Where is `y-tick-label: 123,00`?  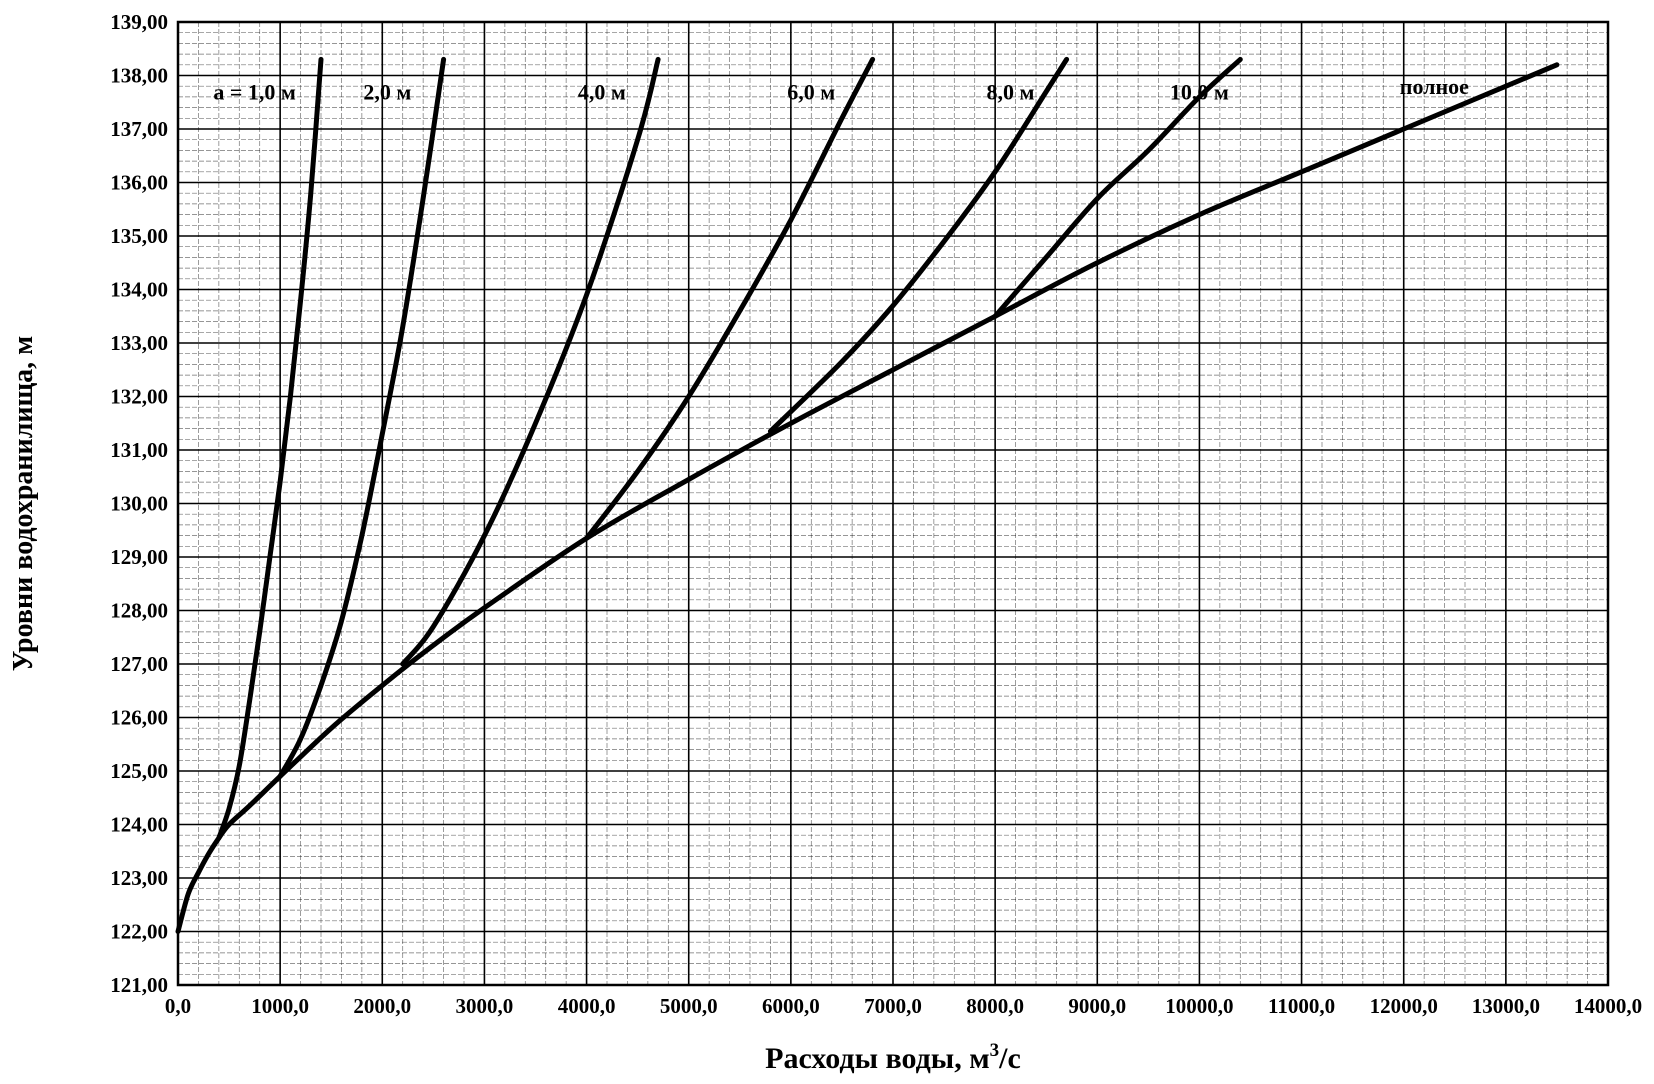
y-tick-label: 123,00 is located at coordinates (139, 878).